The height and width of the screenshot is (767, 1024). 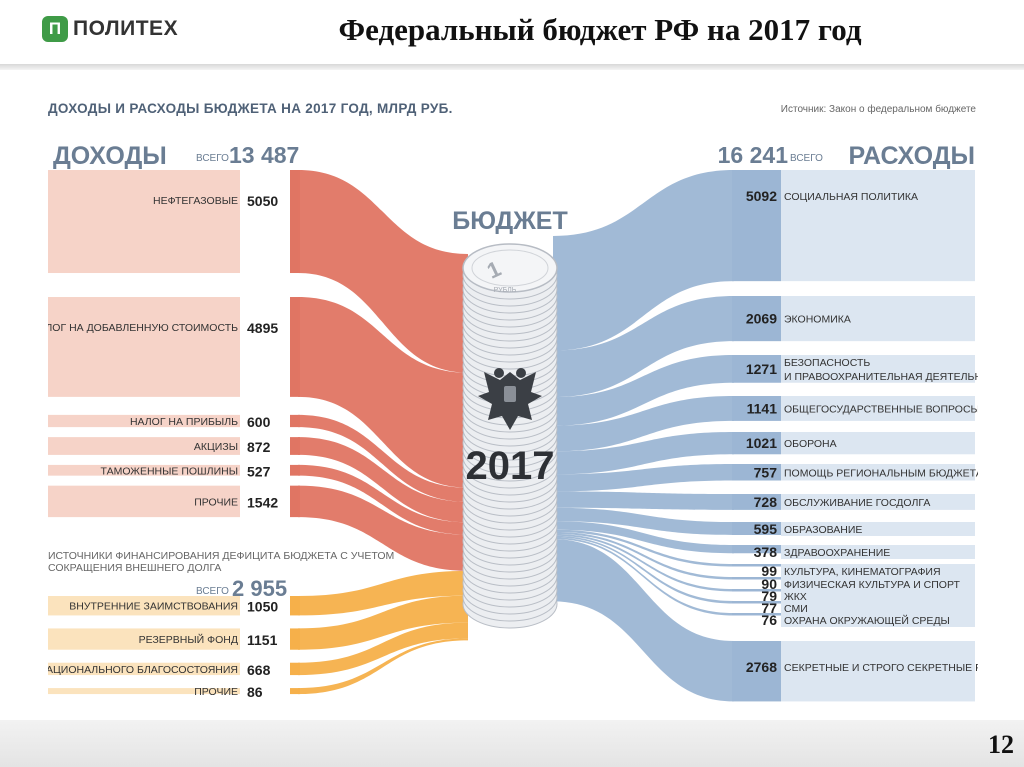 What do you see at coordinates (827, 363) in the screenshot?
I see `expense-label-безопасность-и-правоохранительная-деятельность: БЕЗОПАСНОСТЬ` at bounding box center [827, 363].